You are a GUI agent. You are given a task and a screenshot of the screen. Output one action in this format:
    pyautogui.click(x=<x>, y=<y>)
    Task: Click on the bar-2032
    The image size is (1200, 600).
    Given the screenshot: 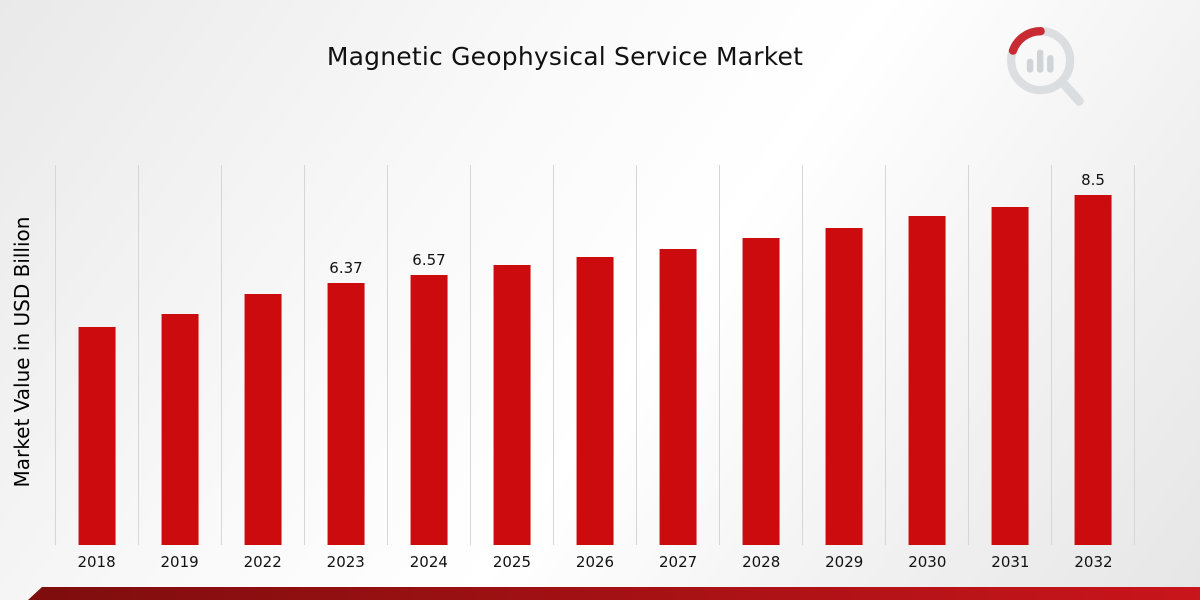 What is the action you would take?
    pyautogui.click(x=1093, y=370)
    